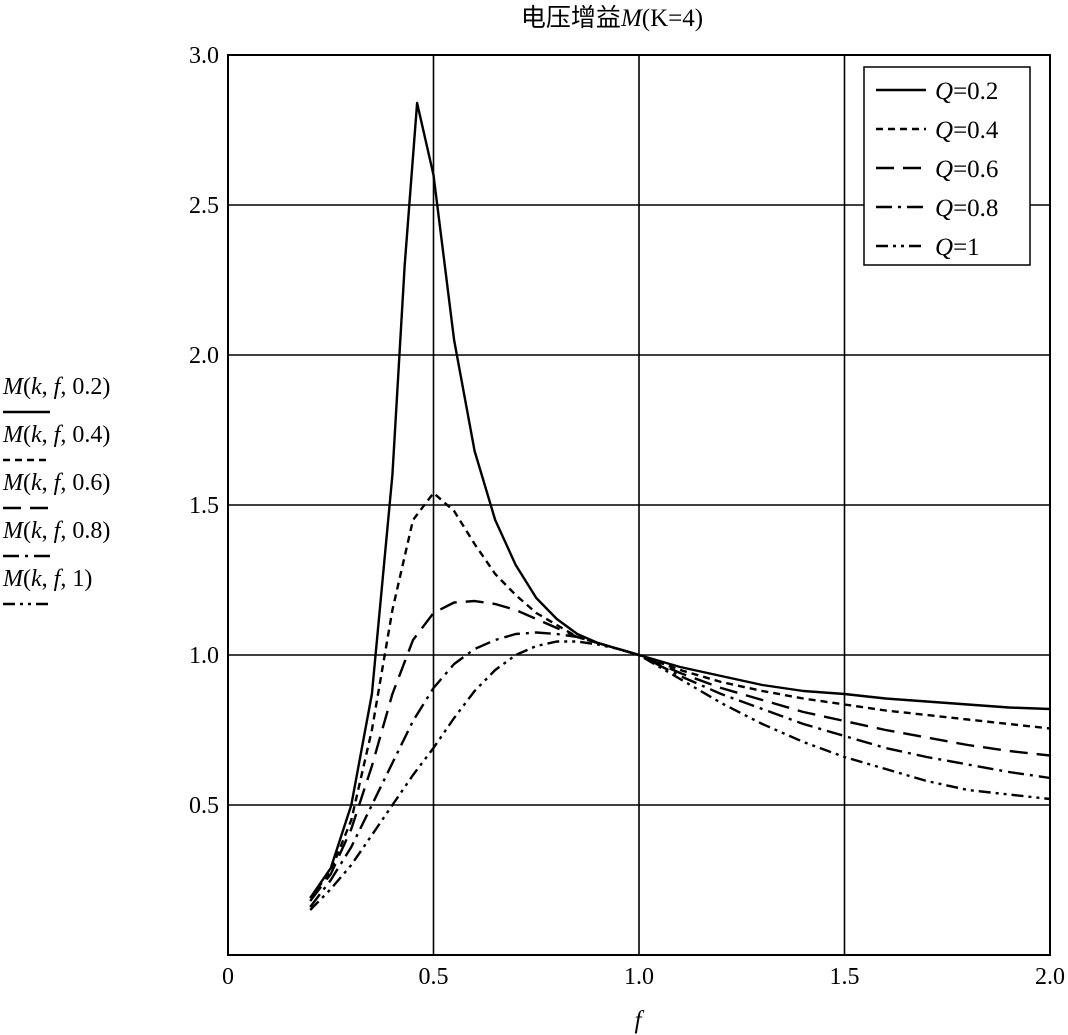 The width and height of the screenshot is (1068, 1035). What do you see at coordinates (56, 387) in the screenshot?
I see `y-axis-label: M(k, f, 0.2)` at bounding box center [56, 387].